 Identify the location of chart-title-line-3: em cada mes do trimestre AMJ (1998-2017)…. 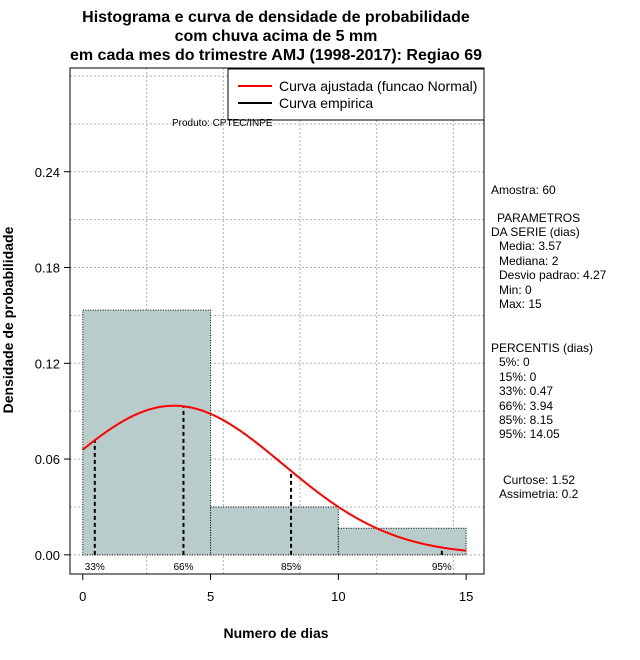
(276, 55).